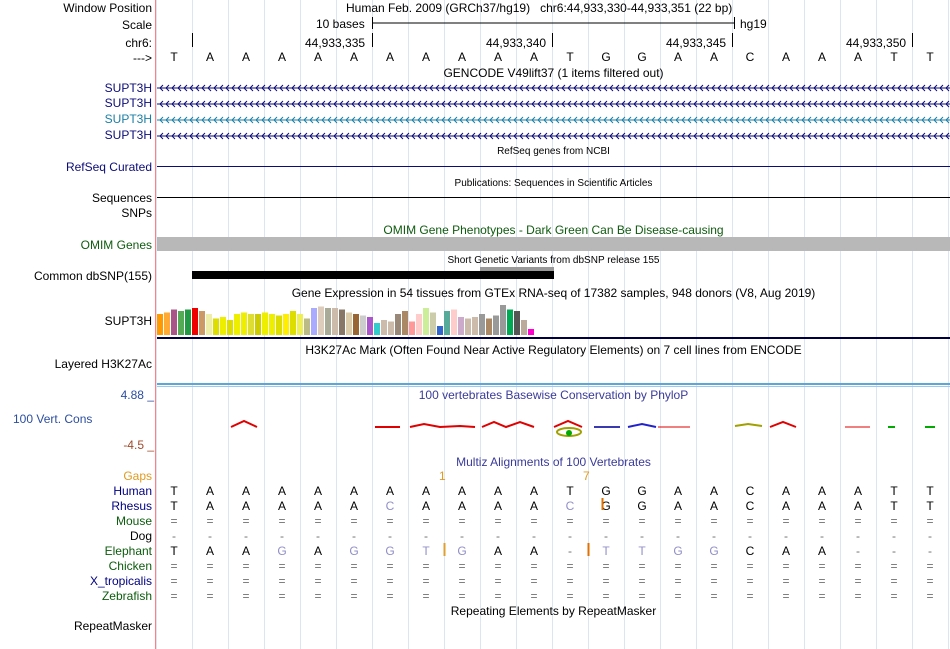 The width and height of the screenshot is (950, 649). Describe the element at coordinates (553, 611) in the screenshot. I see `repeatmasker-track-title: Repeating Elements by RepeatMasker` at that location.